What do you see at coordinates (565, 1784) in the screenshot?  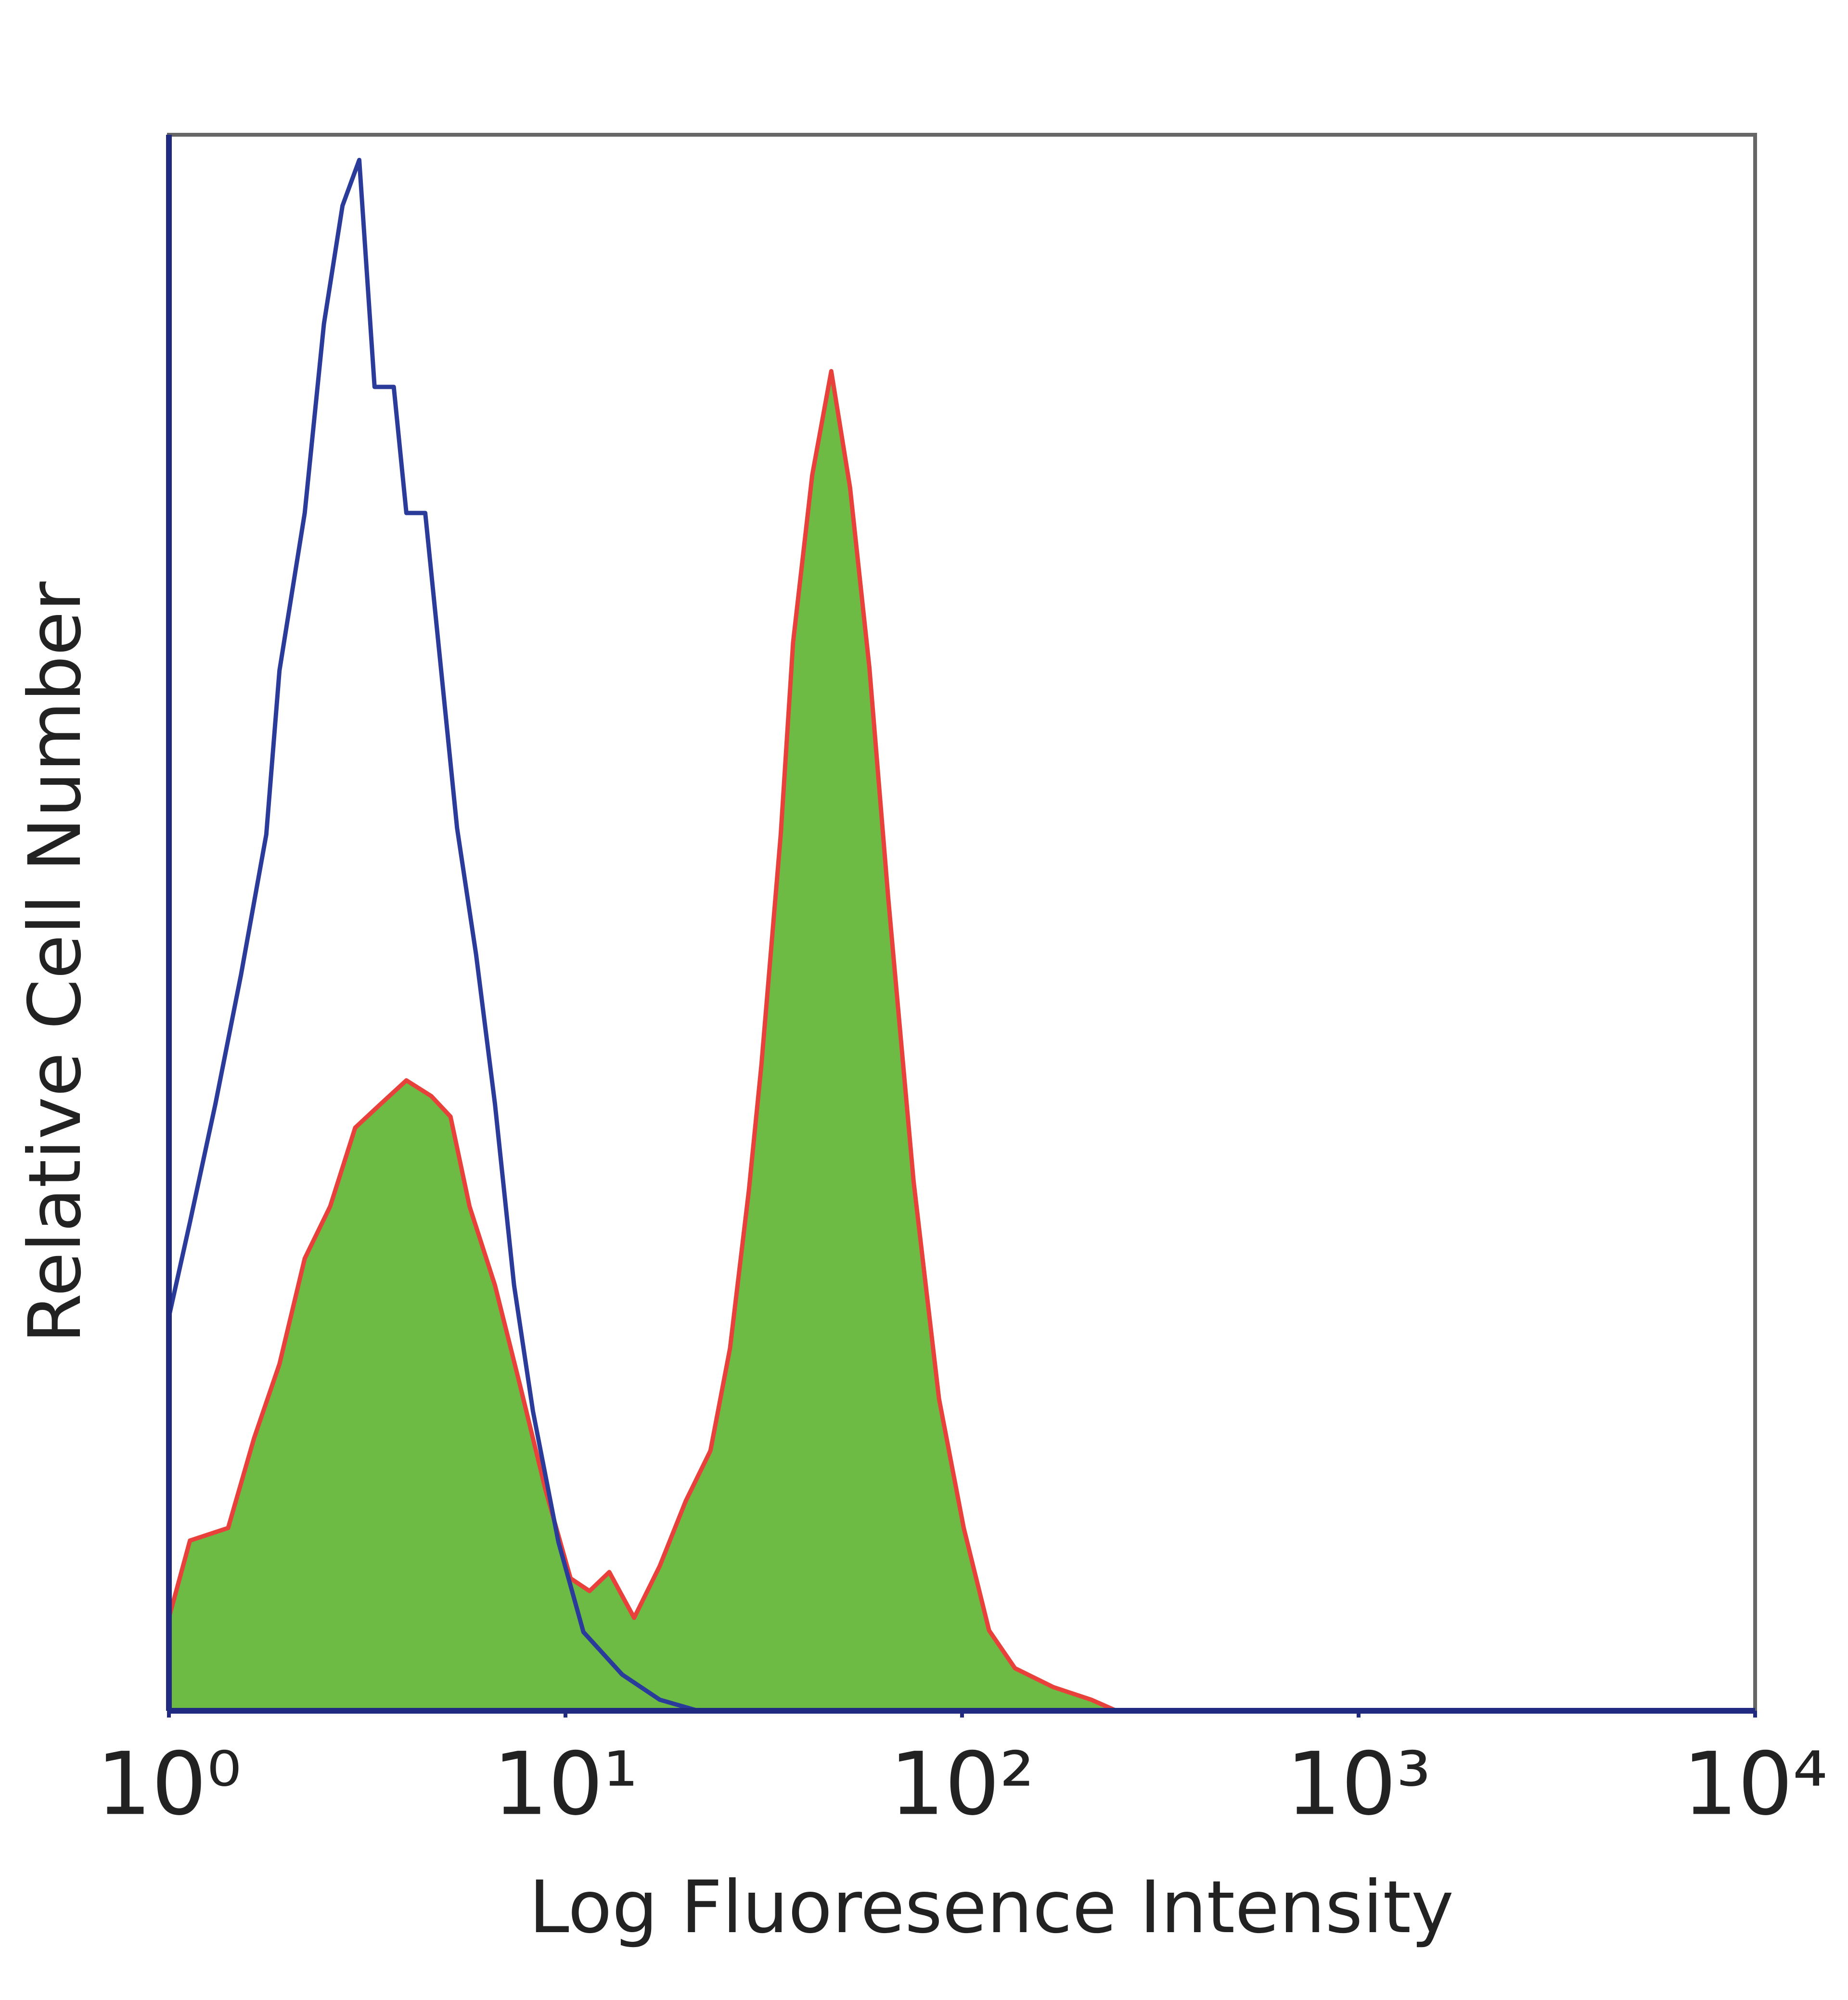 I see `x-tick-label: 10¹` at bounding box center [565, 1784].